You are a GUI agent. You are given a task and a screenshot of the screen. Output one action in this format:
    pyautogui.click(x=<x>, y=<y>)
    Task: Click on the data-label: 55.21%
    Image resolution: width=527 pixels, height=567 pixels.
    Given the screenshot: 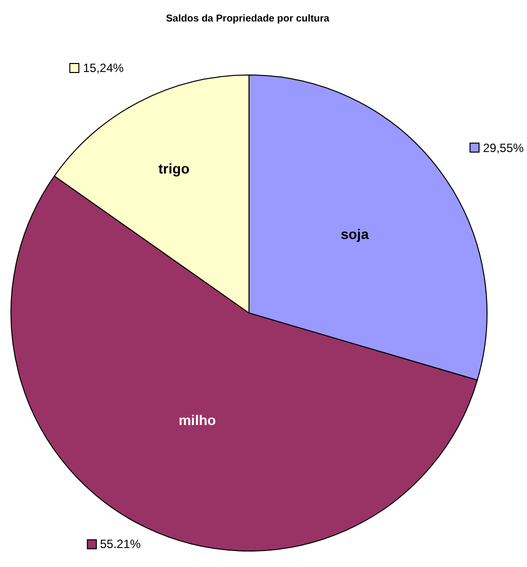 What is the action you would take?
    pyautogui.click(x=121, y=544)
    